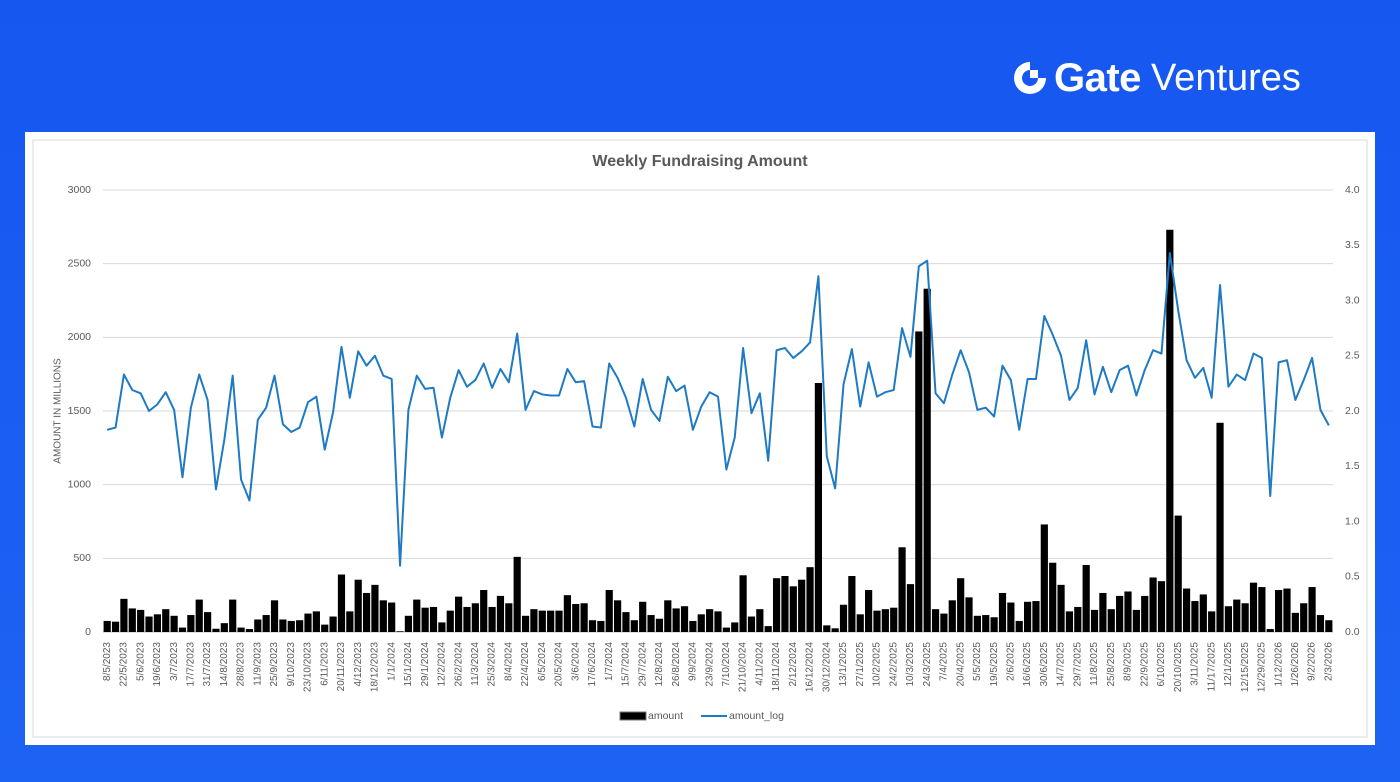 Image resolution: width=1400 pixels, height=782 pixels. I want to click on x-tick-label: 29/7/2024, so click(642, 664).